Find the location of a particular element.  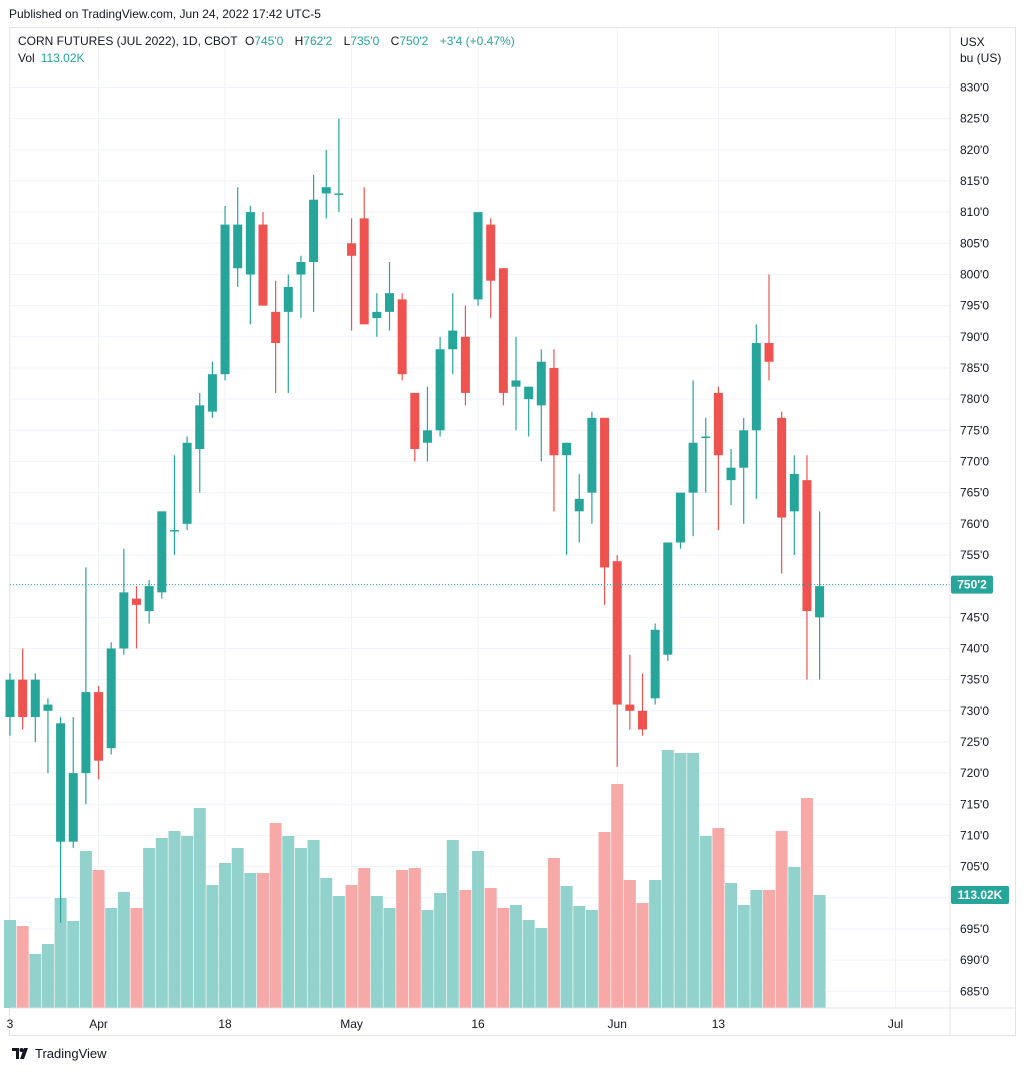

time-tick-label: Jul is located at coordinates (895, 1024).